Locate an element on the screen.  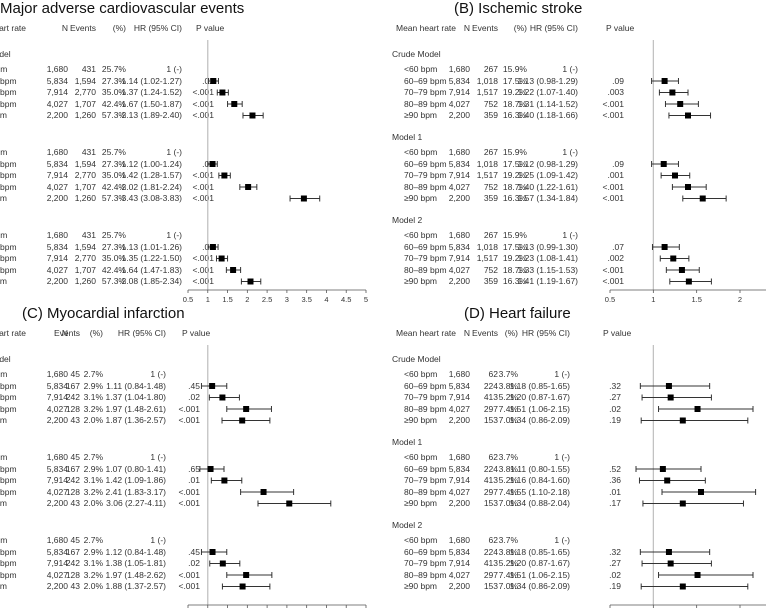
row-hr: 1.97 (1.48-2.62) is located at coordinates (135, 574).